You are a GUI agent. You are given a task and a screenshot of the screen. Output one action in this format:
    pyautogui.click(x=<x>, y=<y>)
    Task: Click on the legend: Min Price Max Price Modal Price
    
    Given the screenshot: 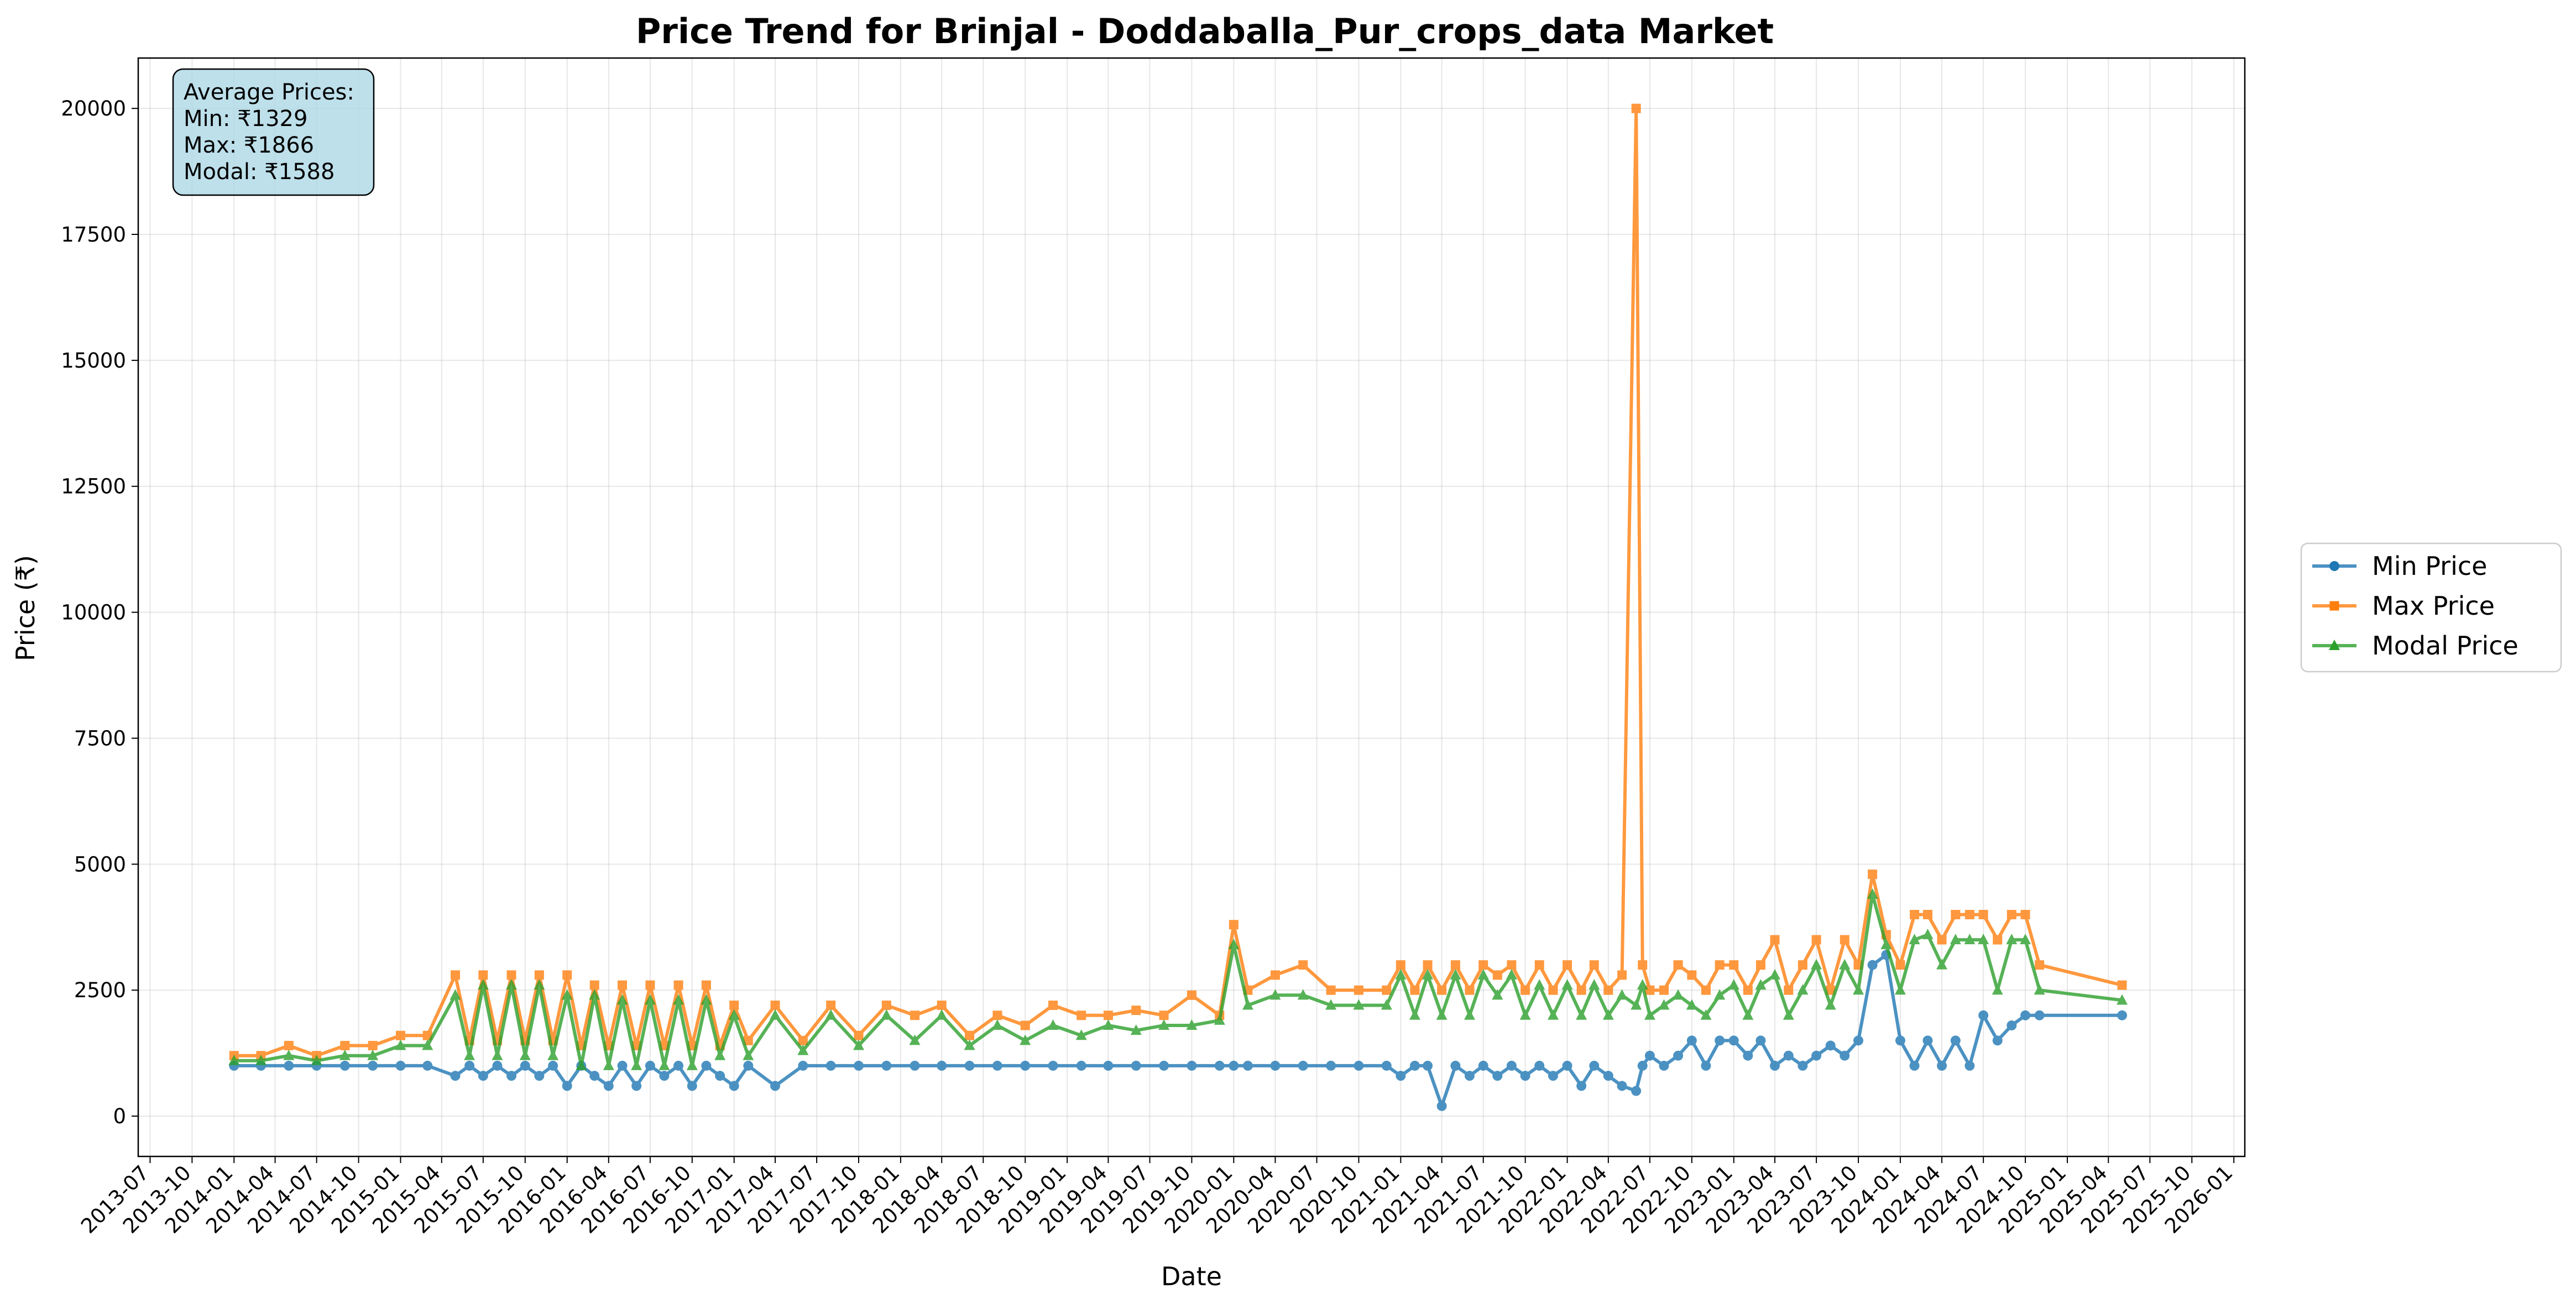 What is the action you would take?
    pyautogui.click(x=2431, y=607)
    